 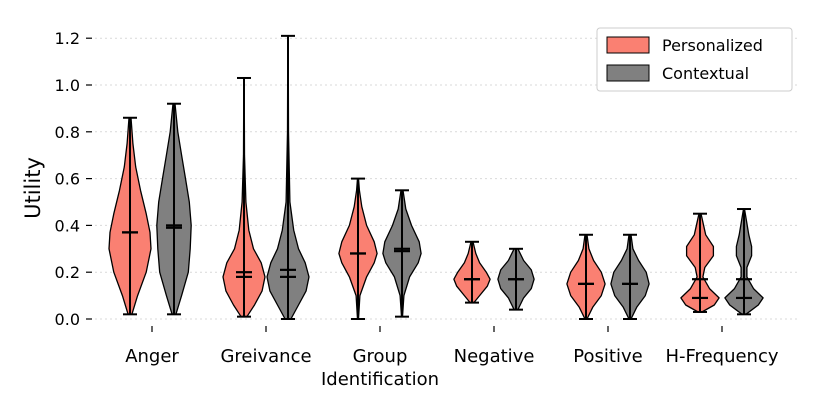 I want to click on violin-contextual-negative, so click(x=516, y=279).